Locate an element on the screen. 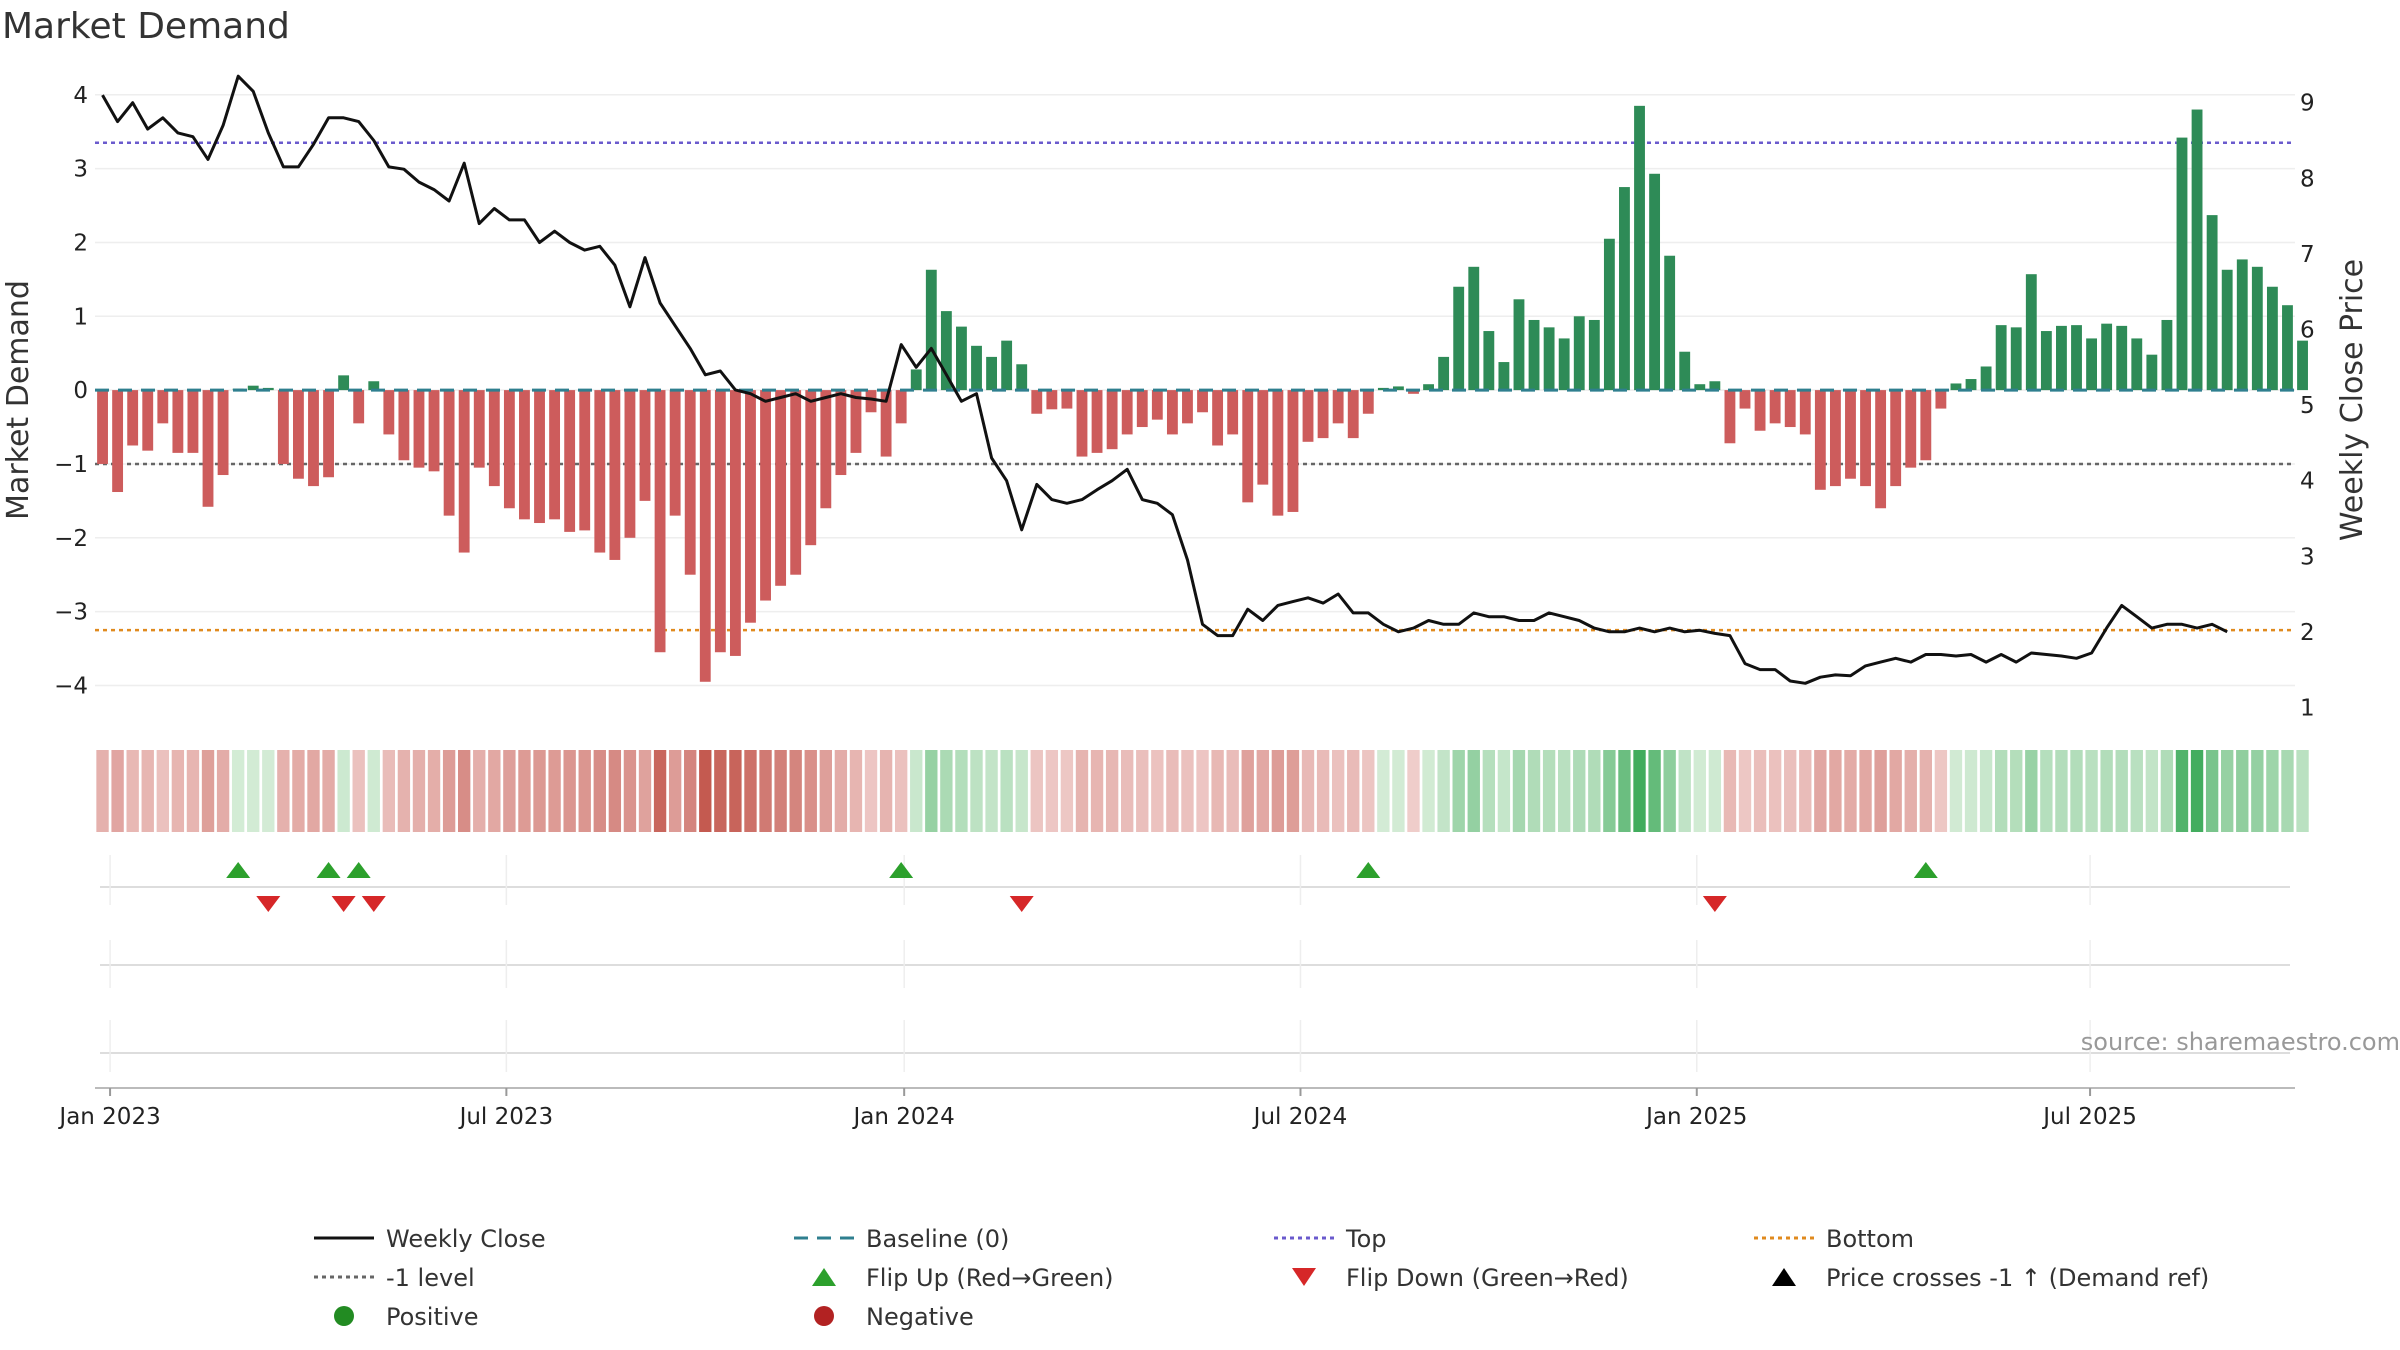  legend-label: Price crosses -1 ↑ (Demand ref) is located at coordinates (2017, 1278).